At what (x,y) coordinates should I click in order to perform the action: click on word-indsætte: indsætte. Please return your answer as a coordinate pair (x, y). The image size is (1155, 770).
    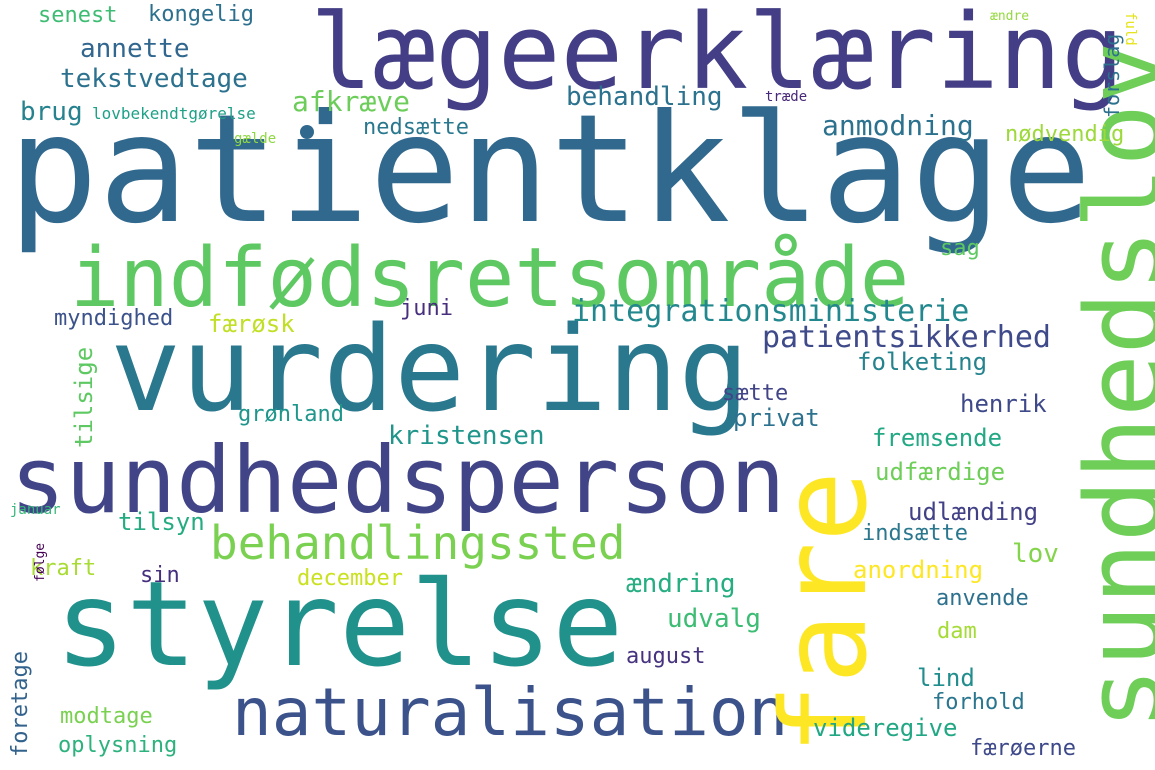
    Looking at the image, I should click on (915, 533).